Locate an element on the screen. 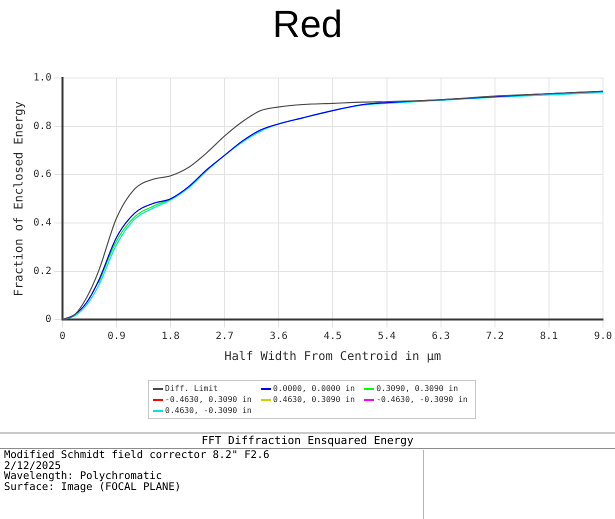 The image size is (615, 519). y-tick-label: 0 is located at coordinates (48, 320).